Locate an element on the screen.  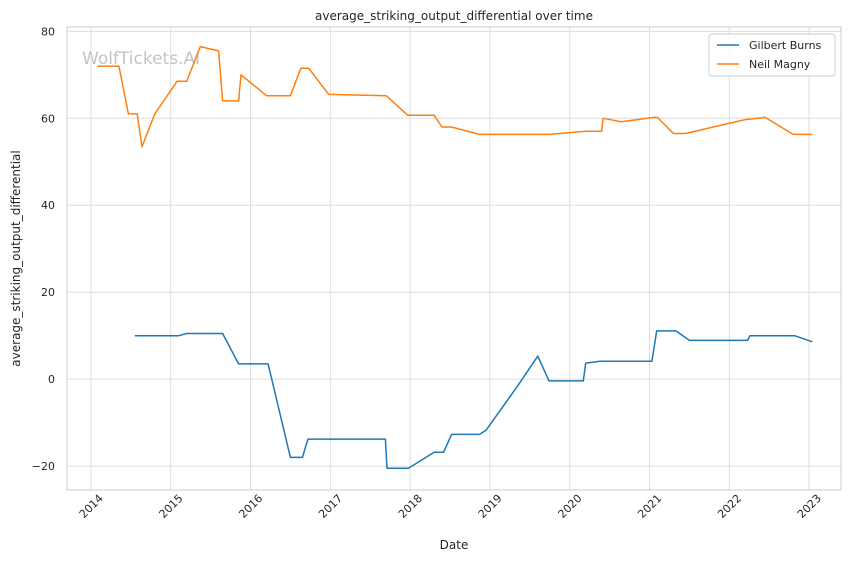
x-tick-label: 2015 is located at coordinates (171, 506).